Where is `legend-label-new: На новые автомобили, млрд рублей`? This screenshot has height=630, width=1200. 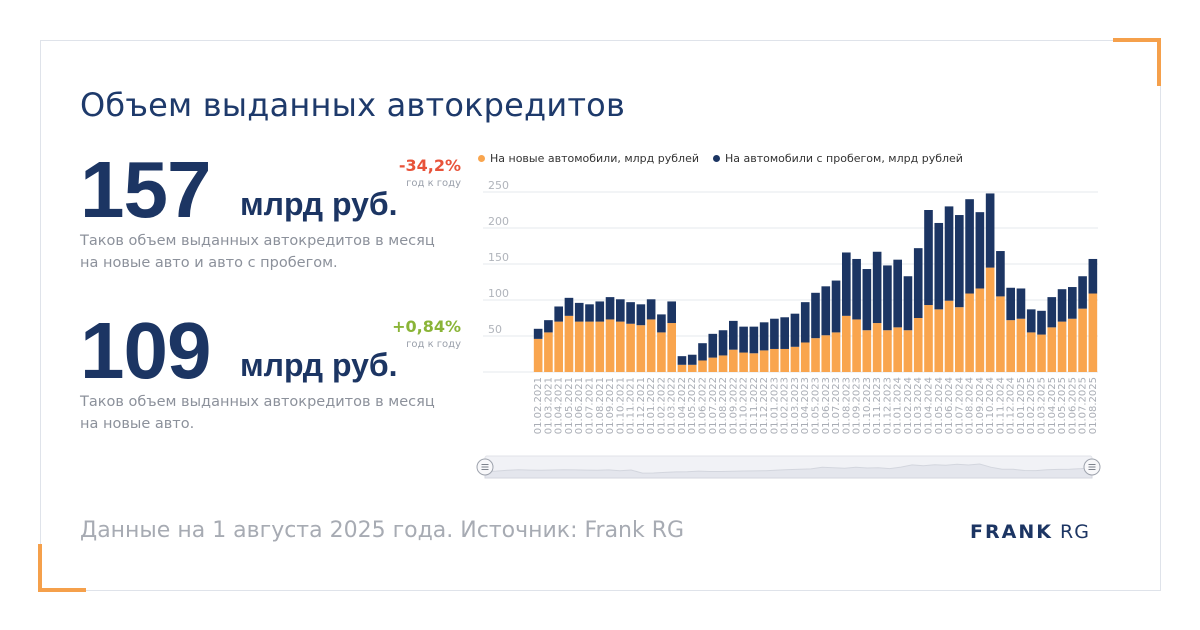
legend-label-new: На новые автомобили, млрд рублей is located at coordinates (594, 158).